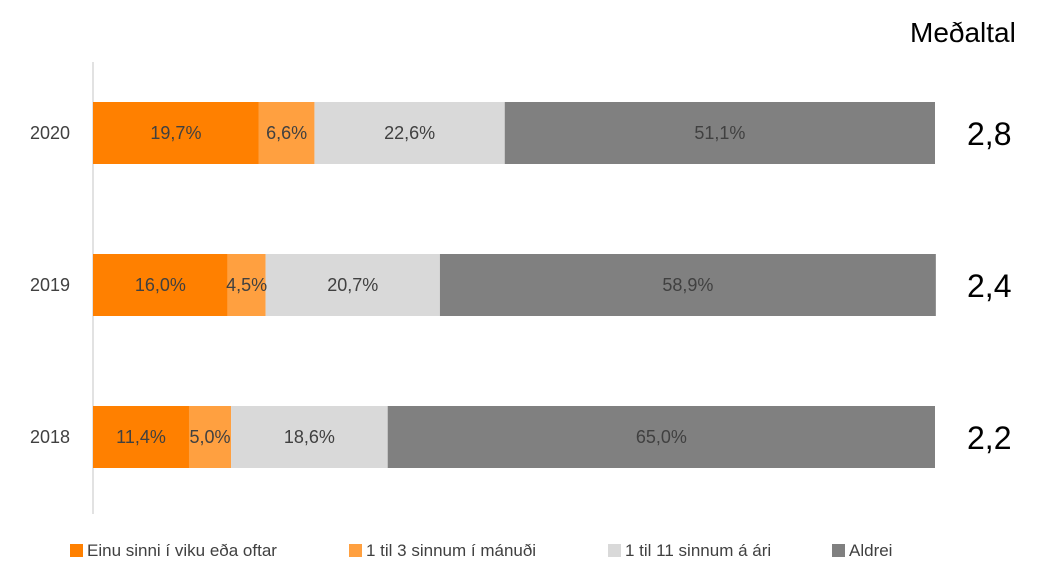 The image size is (1048, 573). Describe the element at coordinates (698, 550) in the screenshot. I see `legend-label-2: 1 til 11 sinnum á ári` at that location.